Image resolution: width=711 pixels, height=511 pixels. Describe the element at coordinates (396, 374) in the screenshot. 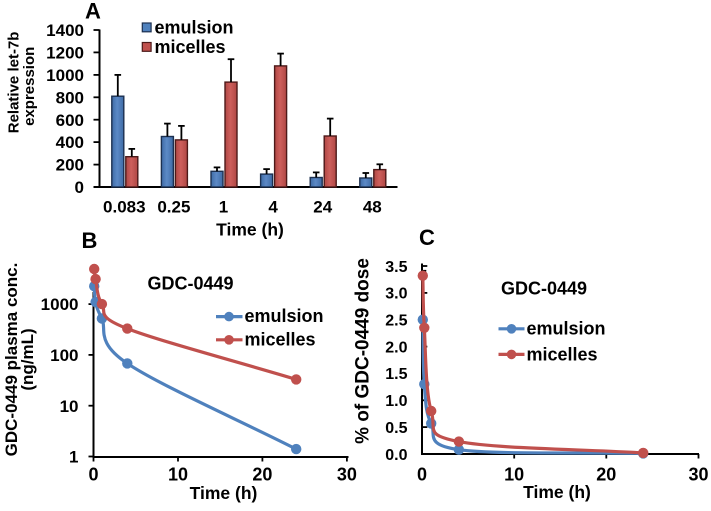

I see `svg-text: 1.5` at that location.